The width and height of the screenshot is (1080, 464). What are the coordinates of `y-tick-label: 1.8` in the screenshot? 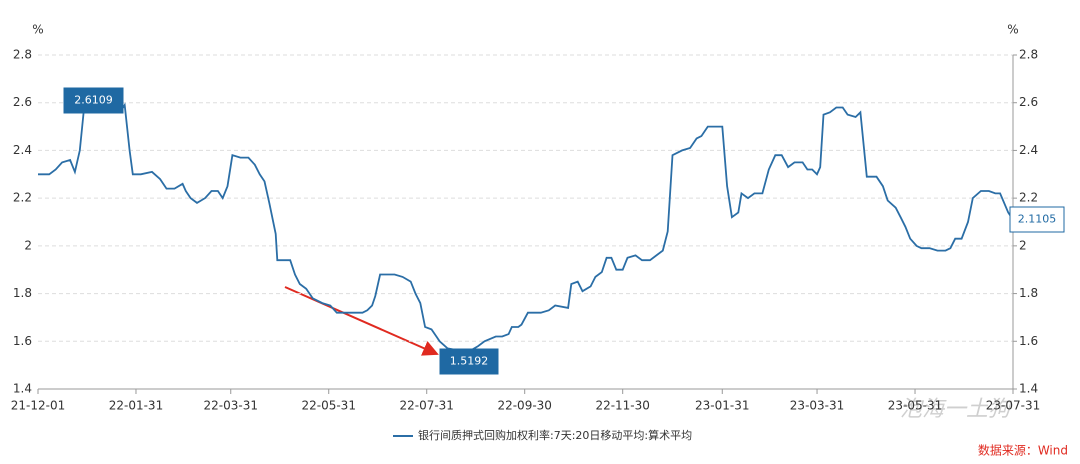 It's located at (22, 293).